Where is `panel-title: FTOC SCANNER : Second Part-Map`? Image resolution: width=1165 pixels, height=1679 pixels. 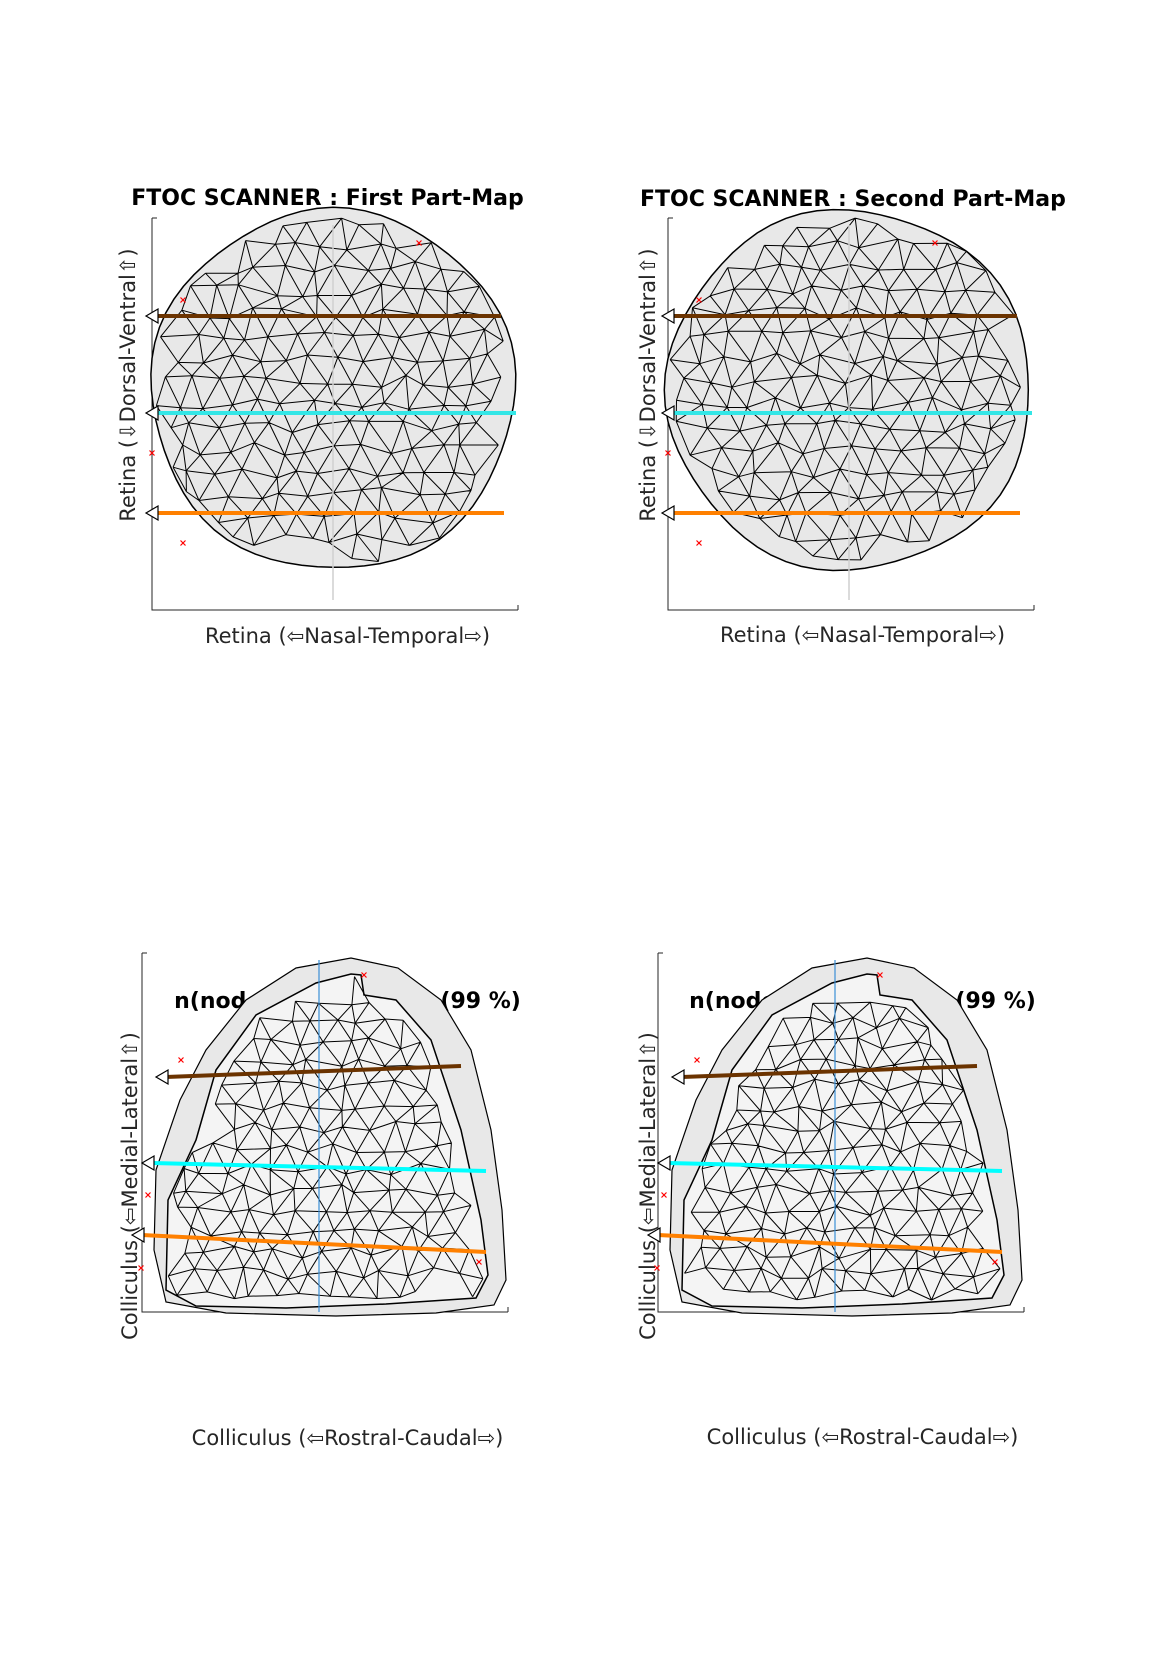
panel-title: FTOC SCANNER : Second Part-Map is located at coordinates (853, 199).